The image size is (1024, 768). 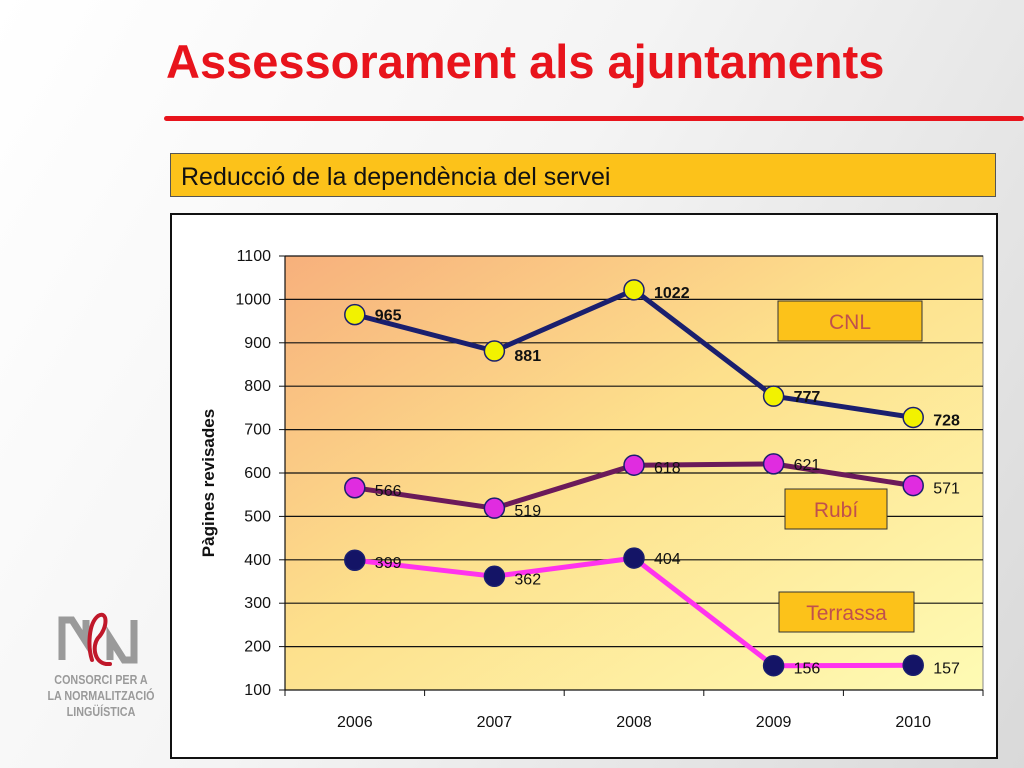 What do you see at coordinates (257, 603) in the screenshot?
I see `y-tick-label: 300` at bounding box center [257, 603].